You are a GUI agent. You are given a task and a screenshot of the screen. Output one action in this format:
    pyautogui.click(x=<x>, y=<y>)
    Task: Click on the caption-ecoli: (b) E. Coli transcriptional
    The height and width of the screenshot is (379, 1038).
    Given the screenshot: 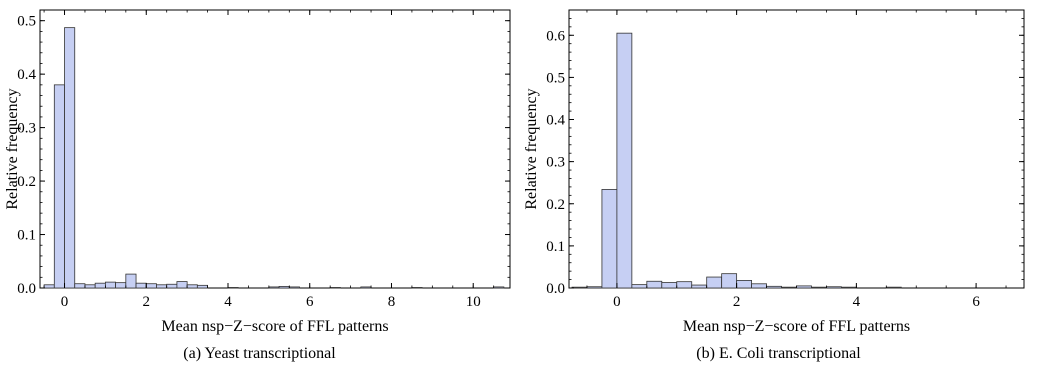 What is the action you would take?
    pyautogui.click(x=778, y=353)
    